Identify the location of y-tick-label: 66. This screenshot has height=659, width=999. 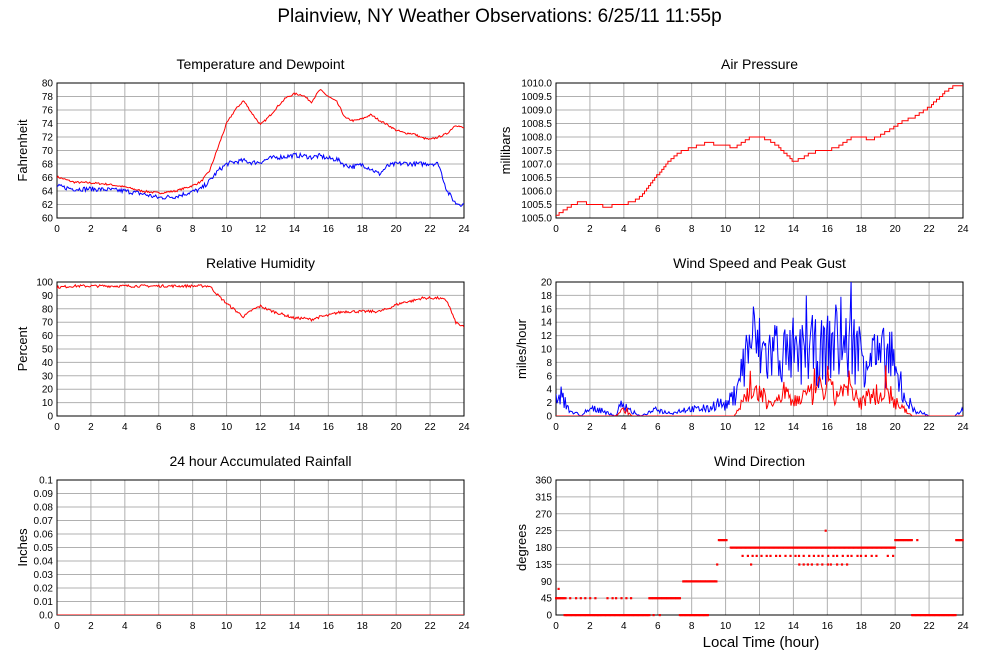
(48, 178).